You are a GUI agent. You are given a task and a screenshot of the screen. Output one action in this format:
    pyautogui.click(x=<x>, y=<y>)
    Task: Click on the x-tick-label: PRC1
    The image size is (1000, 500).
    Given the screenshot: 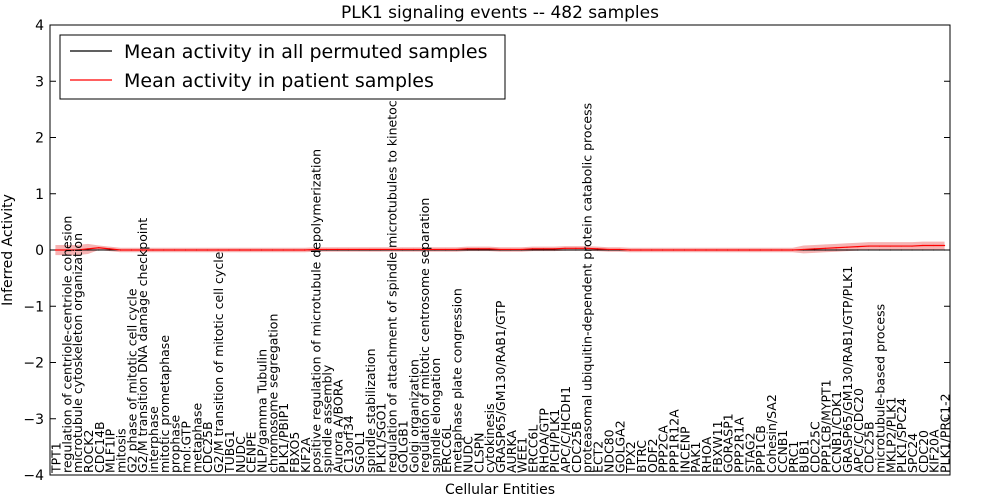 What is the action you would take?
    pyautogui.click(x=793, y=457)
    